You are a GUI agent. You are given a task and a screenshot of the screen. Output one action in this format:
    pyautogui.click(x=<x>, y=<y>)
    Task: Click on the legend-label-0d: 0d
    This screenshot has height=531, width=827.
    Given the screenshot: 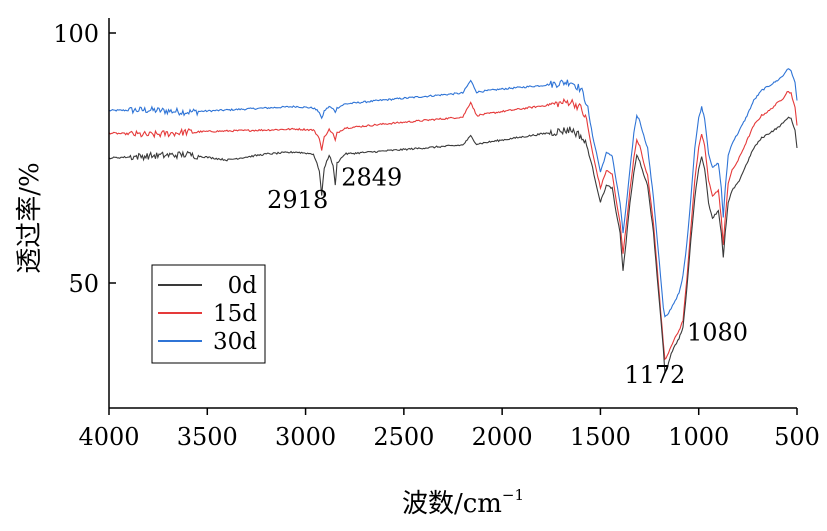 What is the action you would take?
    pyautogui.click(x=243, y=286)
    